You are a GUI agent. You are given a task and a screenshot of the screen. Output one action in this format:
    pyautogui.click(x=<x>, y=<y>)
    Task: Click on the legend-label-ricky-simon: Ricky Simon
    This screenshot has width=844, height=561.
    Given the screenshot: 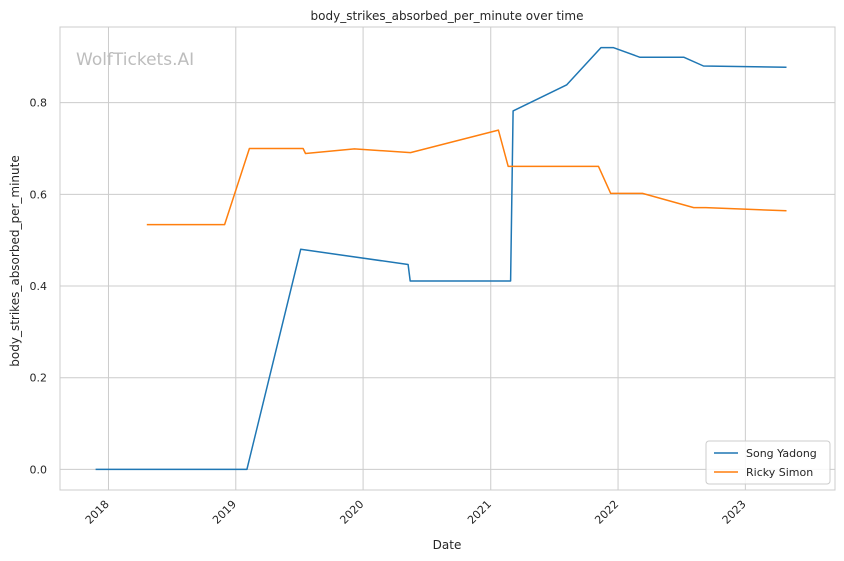 What is the action you would take?
    pyautogui.click(x=779, y=472)
    